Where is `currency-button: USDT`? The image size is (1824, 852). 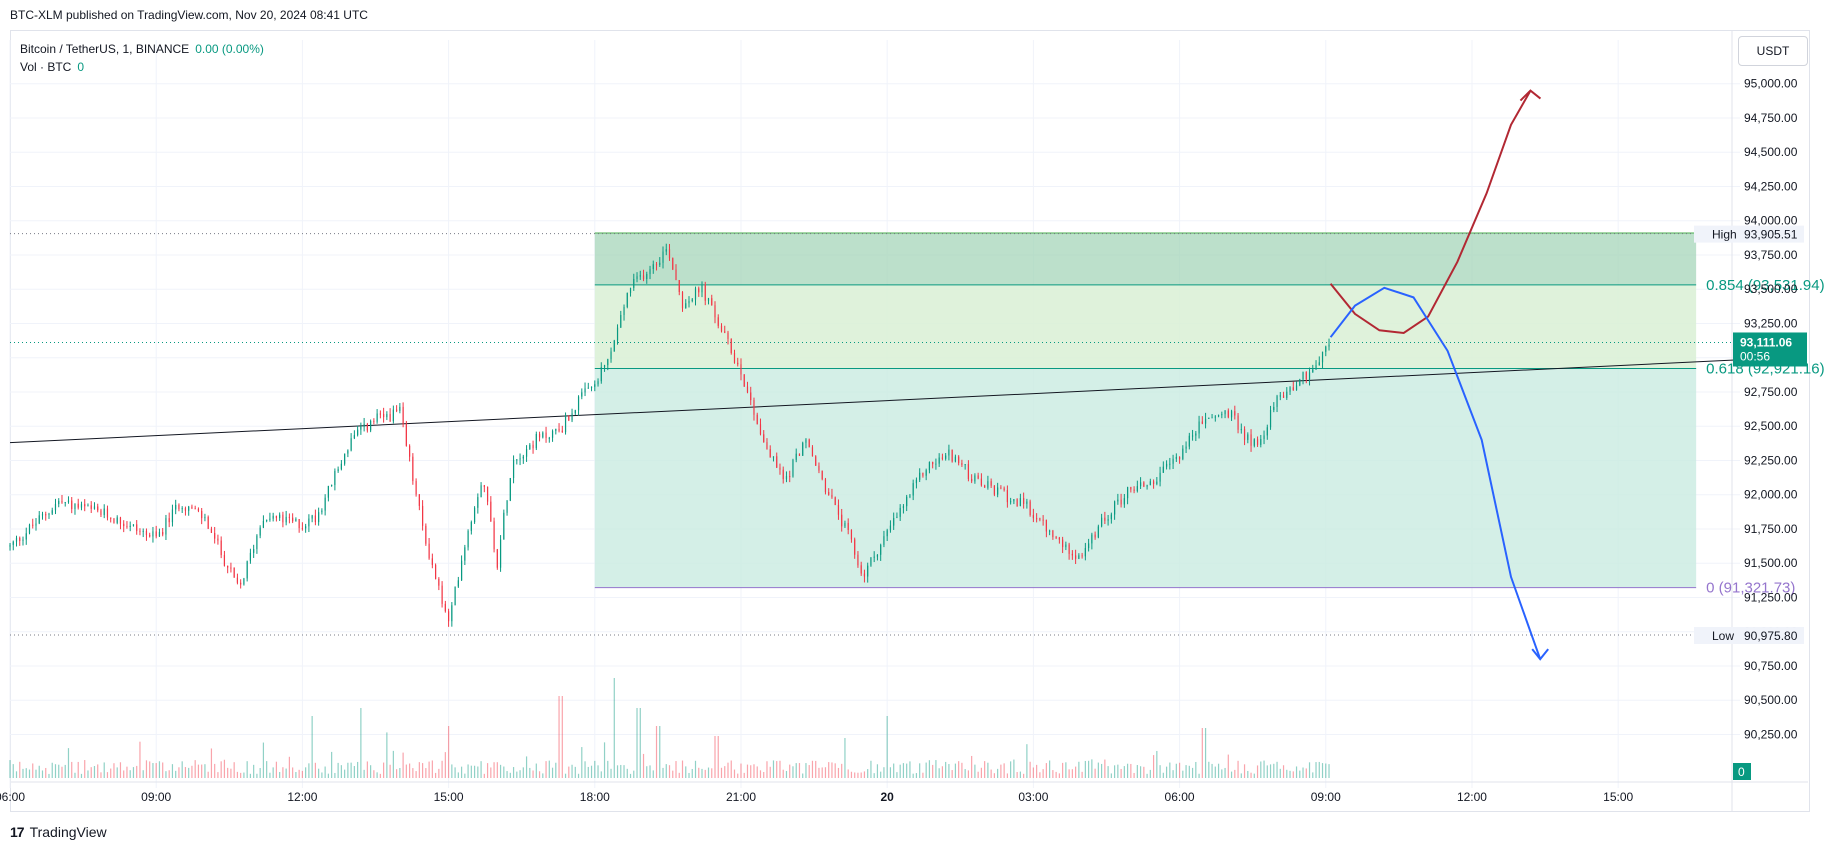 currency-button: USDT is located at coordinates (1773, 51).